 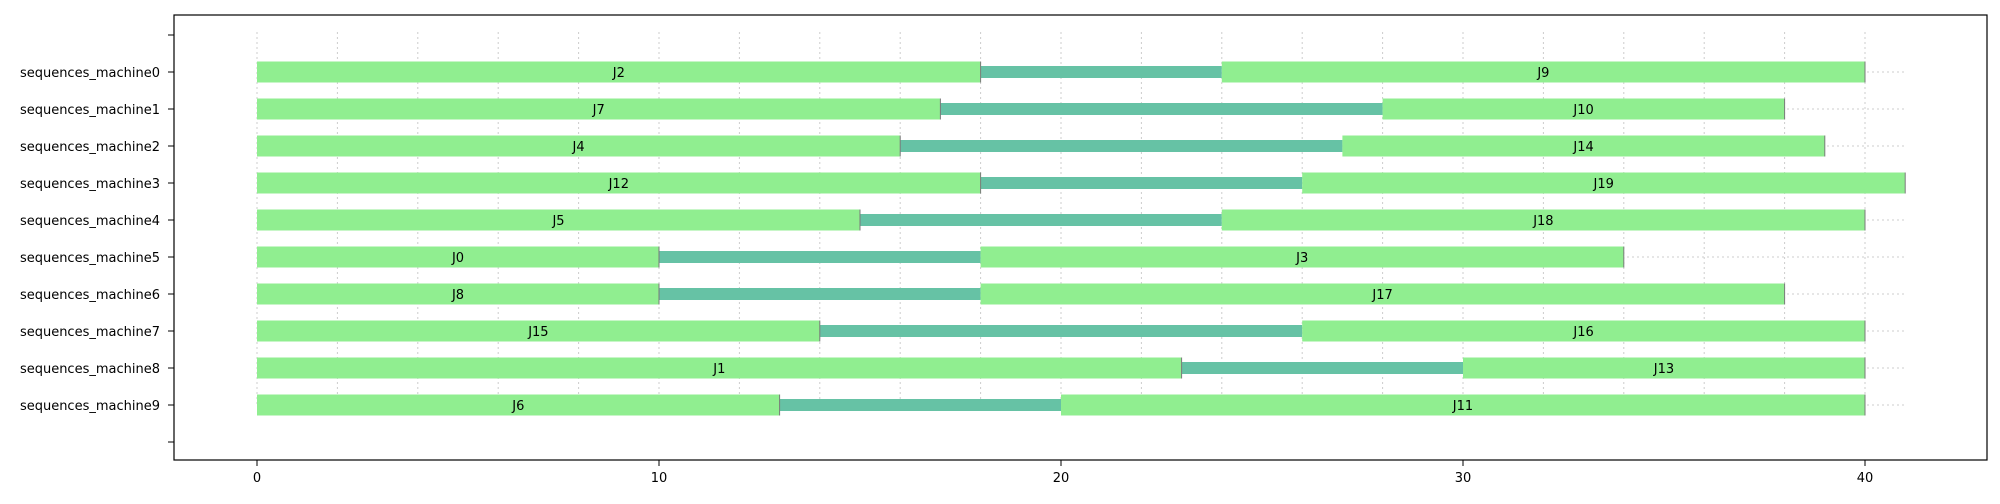 I want to click on y-tick-label: sequences_machine5, so click(x=90, y=258).